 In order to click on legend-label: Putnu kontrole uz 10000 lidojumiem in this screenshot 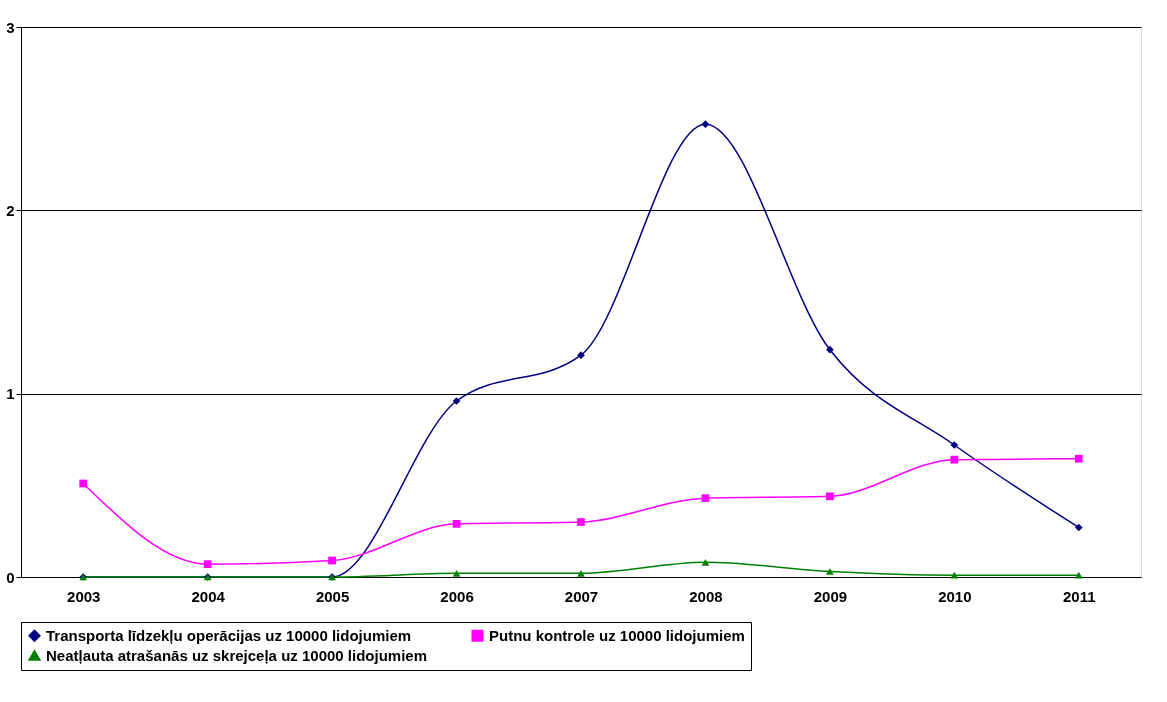, I will do `click(617, 635)`.